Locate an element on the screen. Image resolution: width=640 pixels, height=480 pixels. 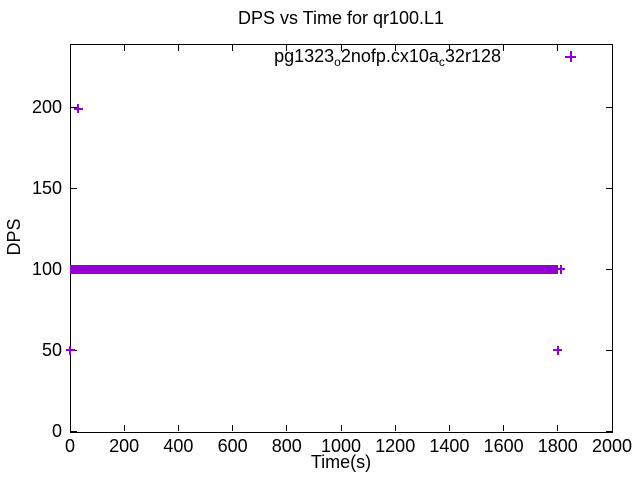
x-tick-label: 800 is located at coordinates (286, 446).